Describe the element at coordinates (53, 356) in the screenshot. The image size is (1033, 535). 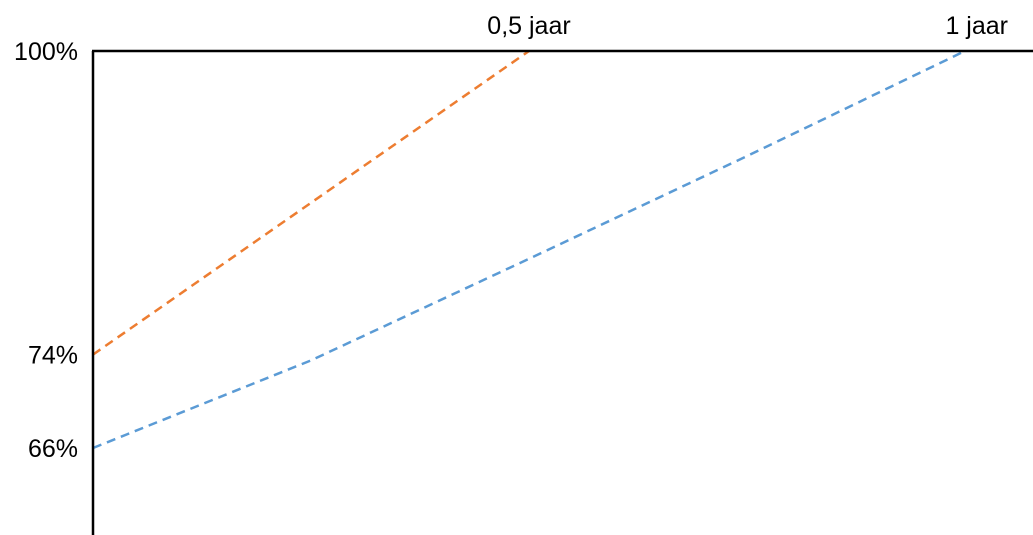
I see `y-tick-label: 74%` at that location.